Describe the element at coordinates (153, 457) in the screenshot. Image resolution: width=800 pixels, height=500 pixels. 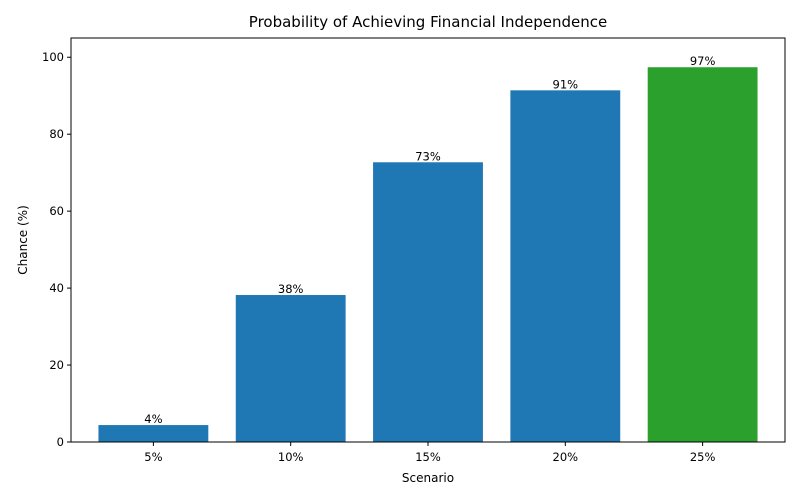
I see `x-tick-label-5%: 5%` at that location.